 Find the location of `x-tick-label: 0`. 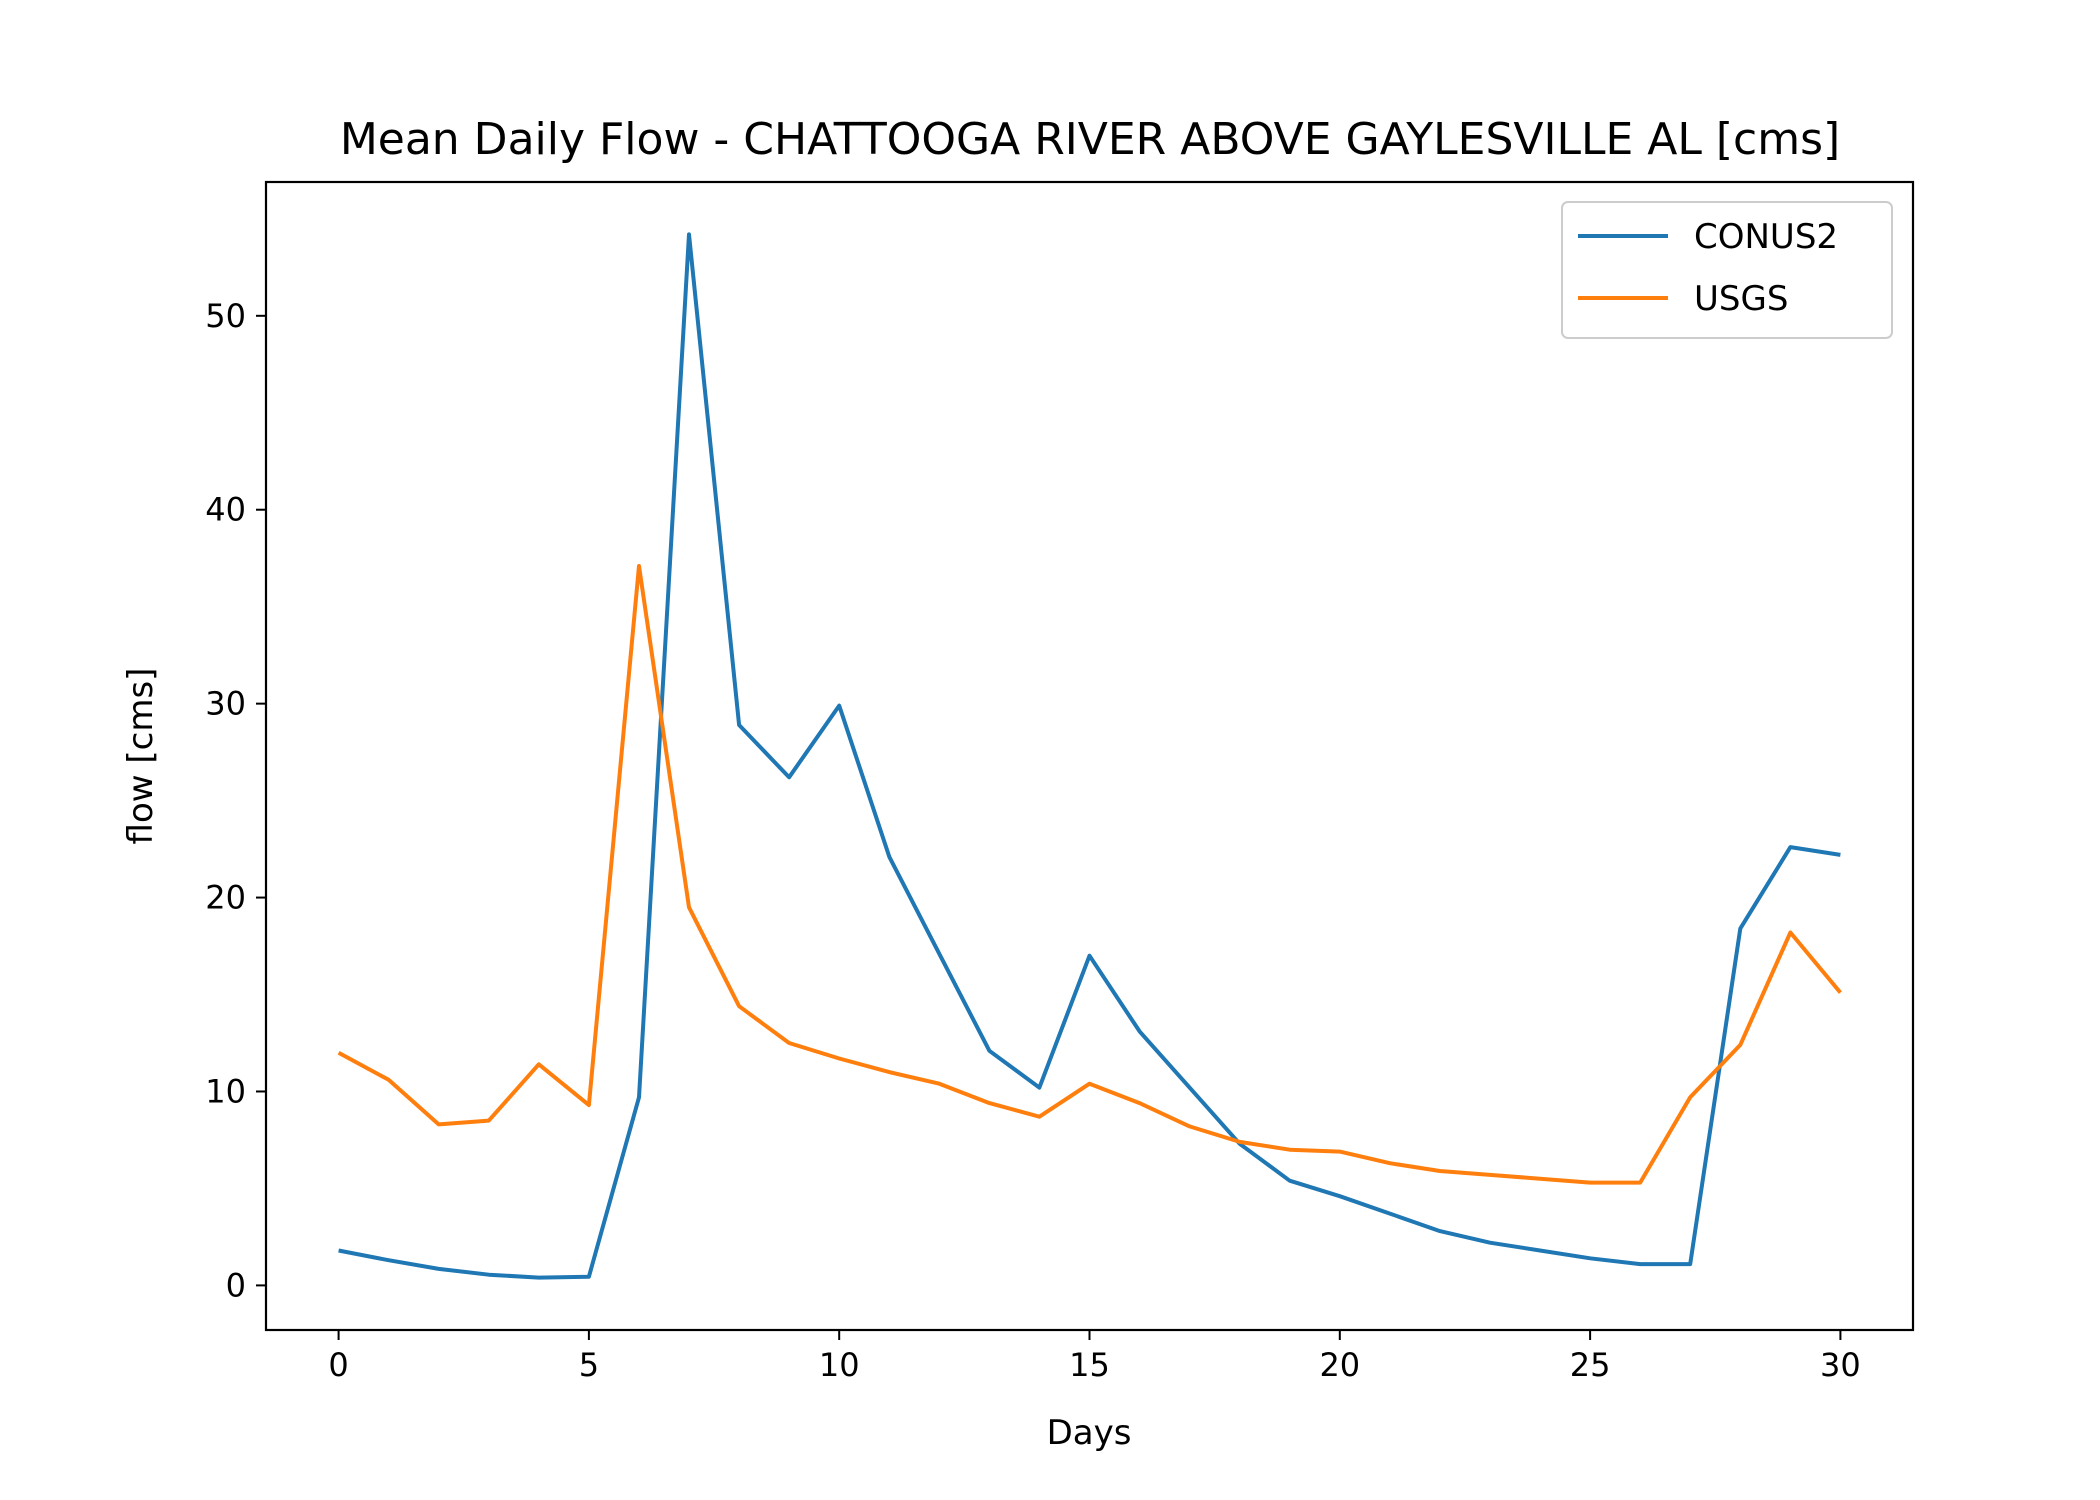

x-tick-label: 0 is located at coordinates (338, 1365).